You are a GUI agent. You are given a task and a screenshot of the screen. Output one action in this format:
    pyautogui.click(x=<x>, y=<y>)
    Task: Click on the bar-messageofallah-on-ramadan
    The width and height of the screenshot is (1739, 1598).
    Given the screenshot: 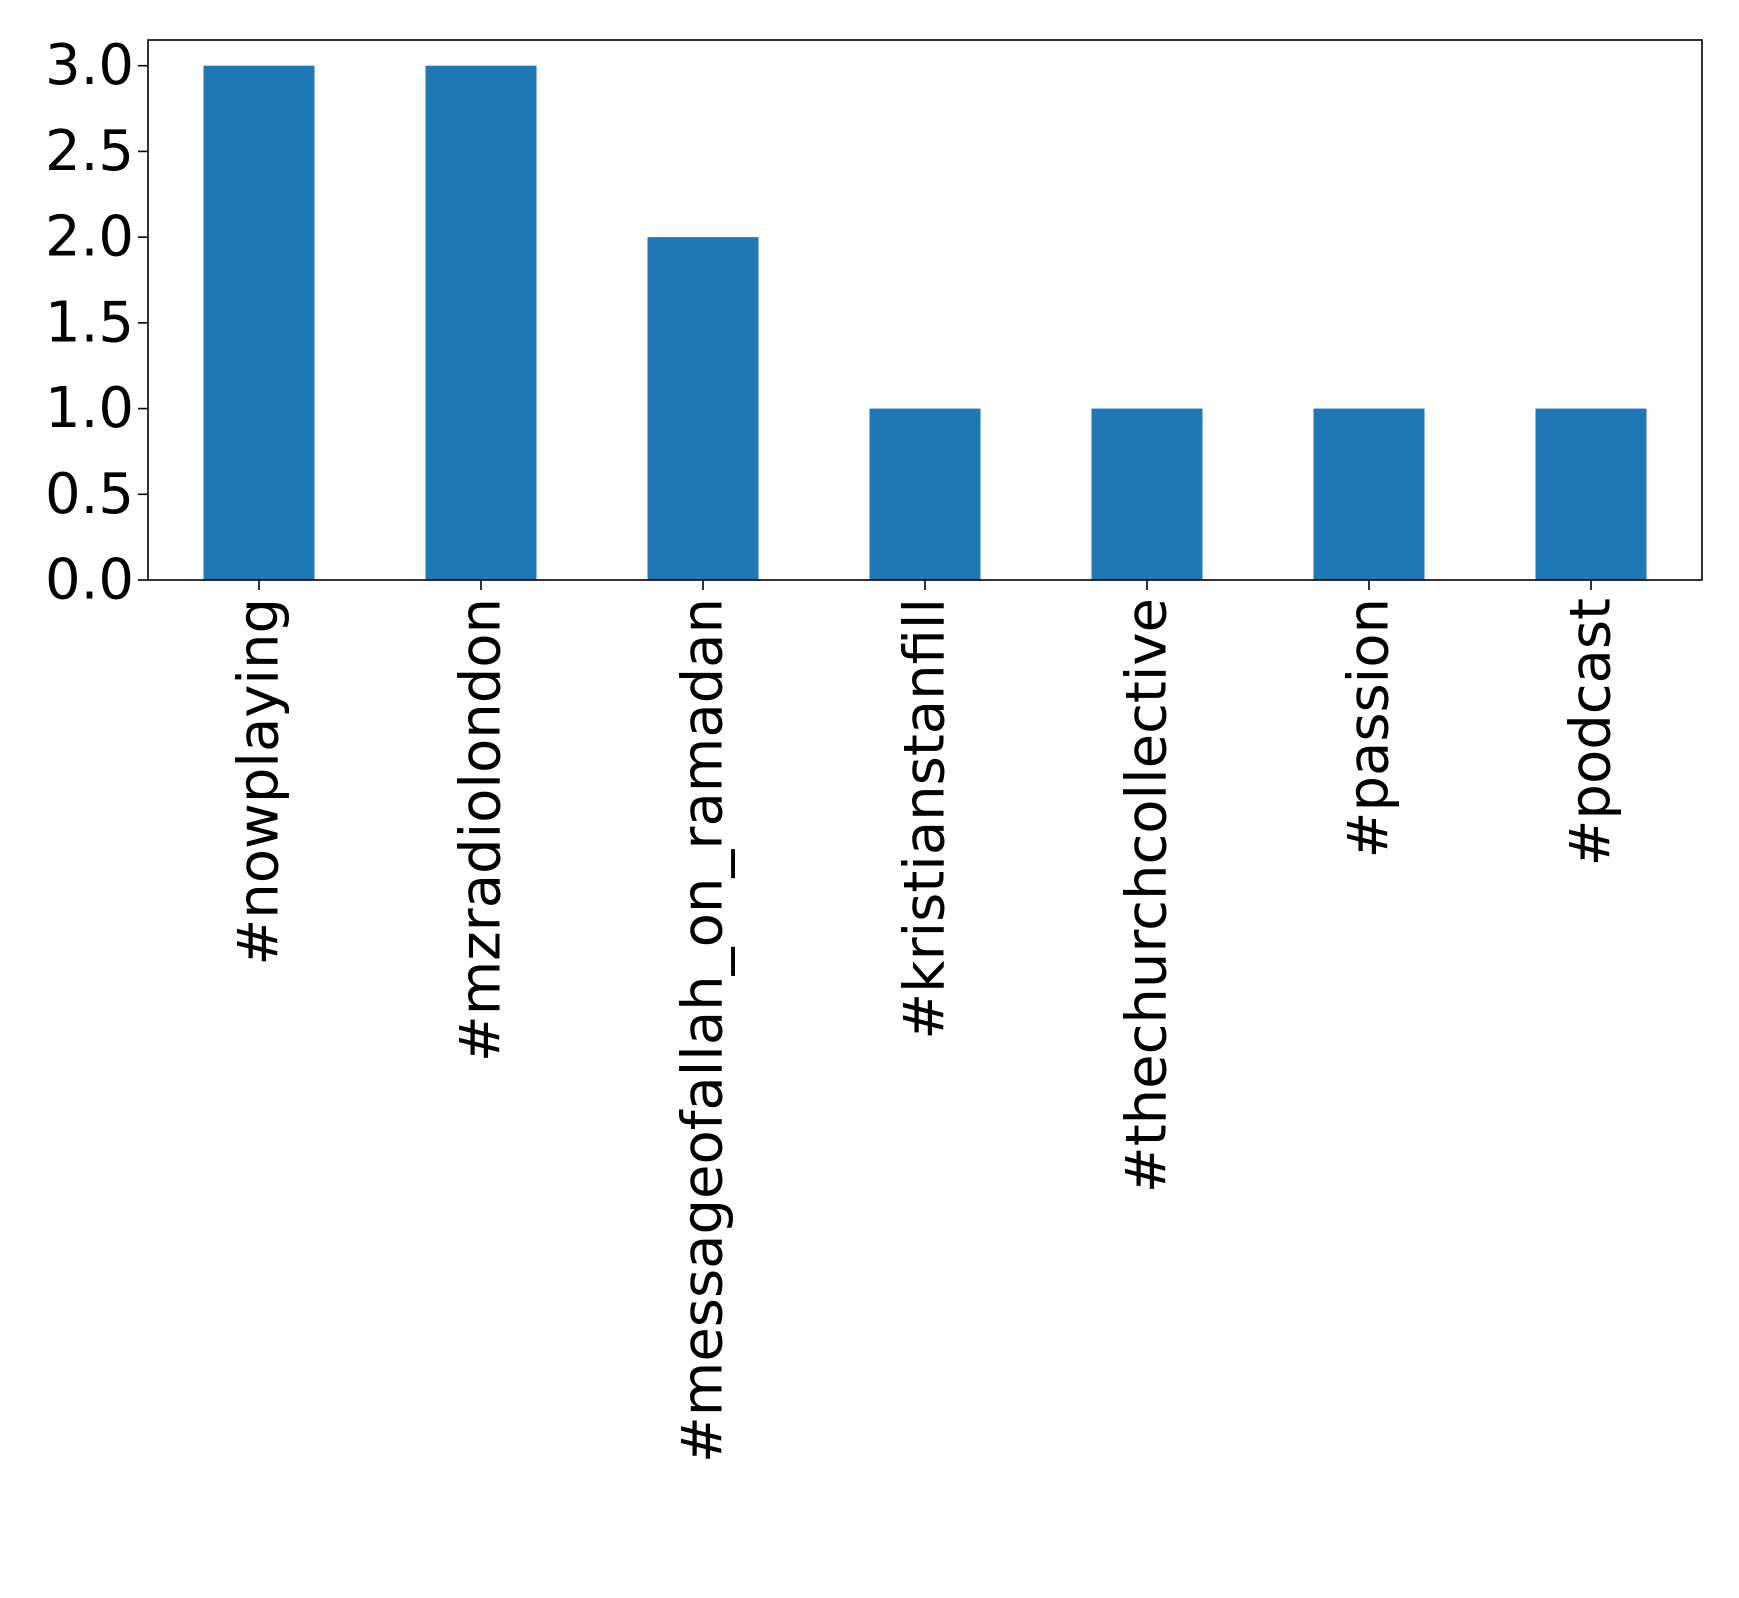 What is the action you would take?
    pyautogui.click(x=703, y=408)
    